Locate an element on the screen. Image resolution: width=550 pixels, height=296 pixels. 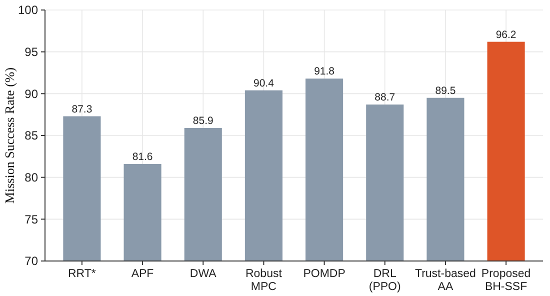
x-tick-label: APF is located at coordinates (142, 274).